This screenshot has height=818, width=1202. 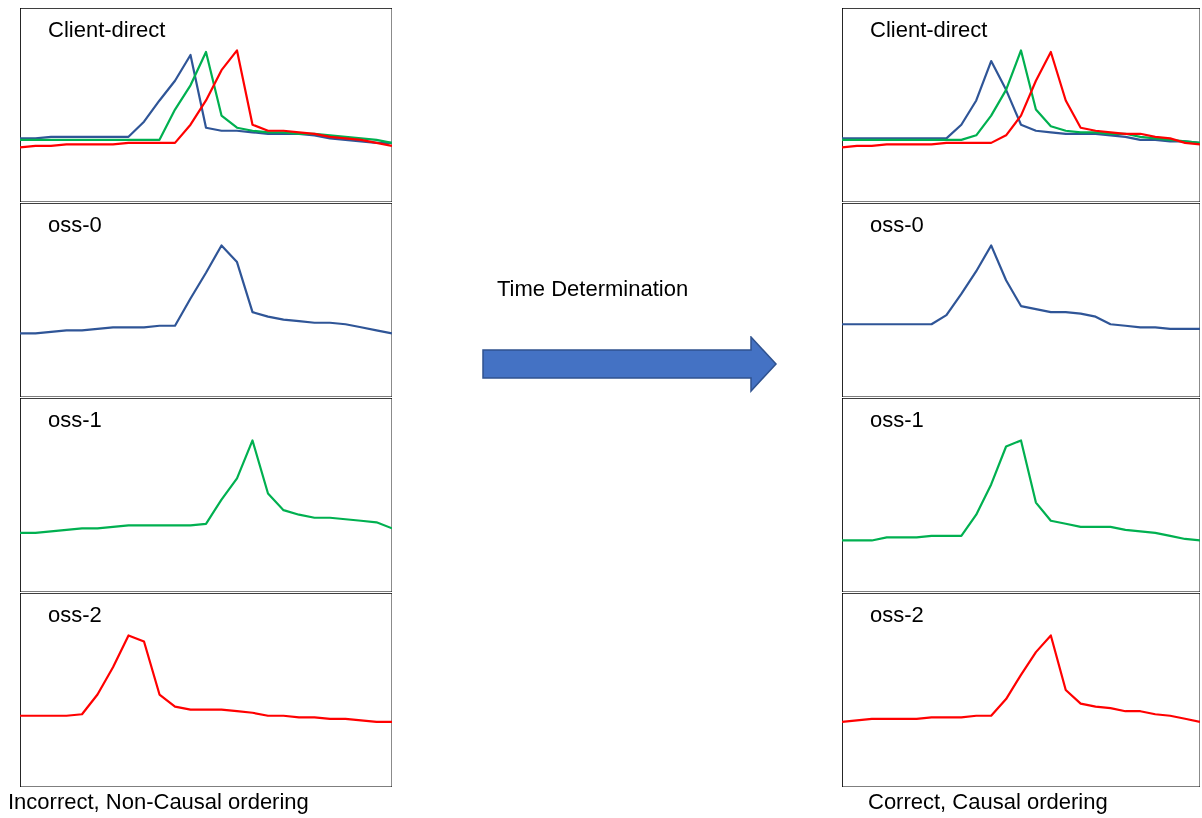 I want to click on text: Incorrect, Non-Causal ordering, so click(x=158, y=802).